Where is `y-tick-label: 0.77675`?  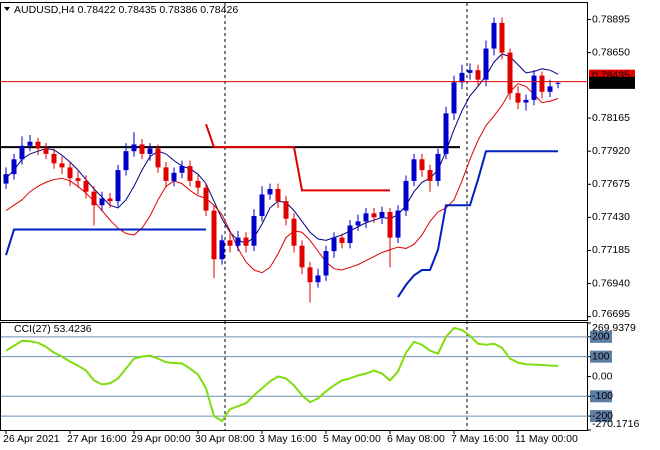
y-tick-label: 0.77675 is located at coordinates (611, 184).